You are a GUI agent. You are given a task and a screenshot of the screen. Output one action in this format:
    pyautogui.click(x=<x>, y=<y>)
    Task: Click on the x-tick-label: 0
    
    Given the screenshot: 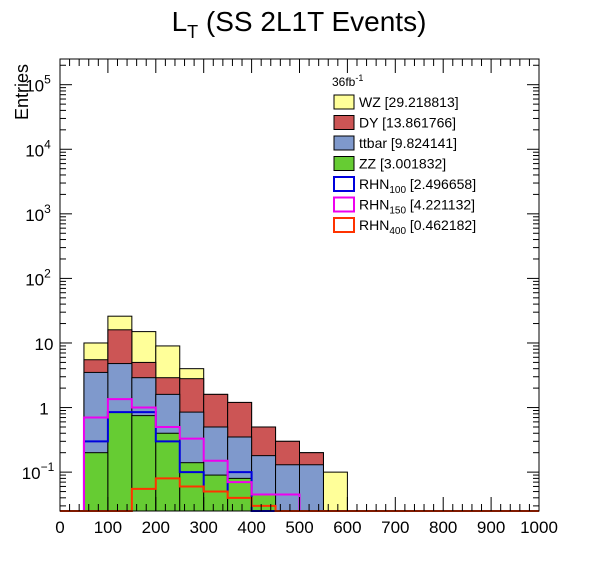 What is the action you would take?
    pyautogui.click(x=59, y=527)
    